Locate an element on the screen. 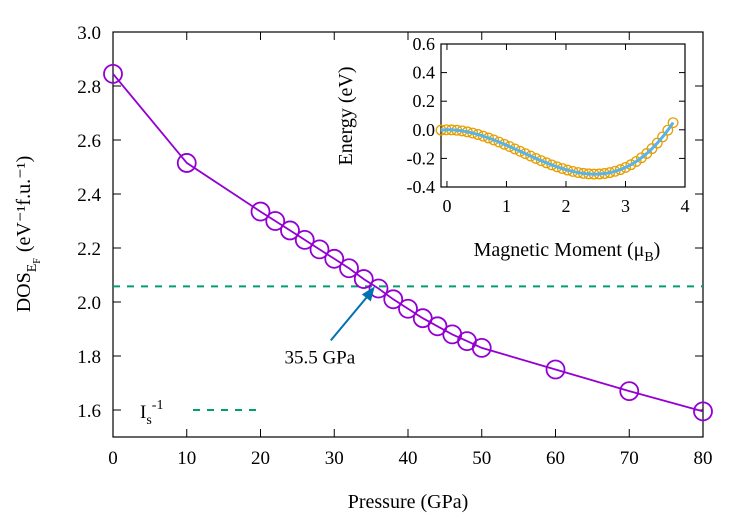 Image resolution: width=747 pixels, height=521 pixels. y-axis-title-sub: E is located at coordinates (32, 268).